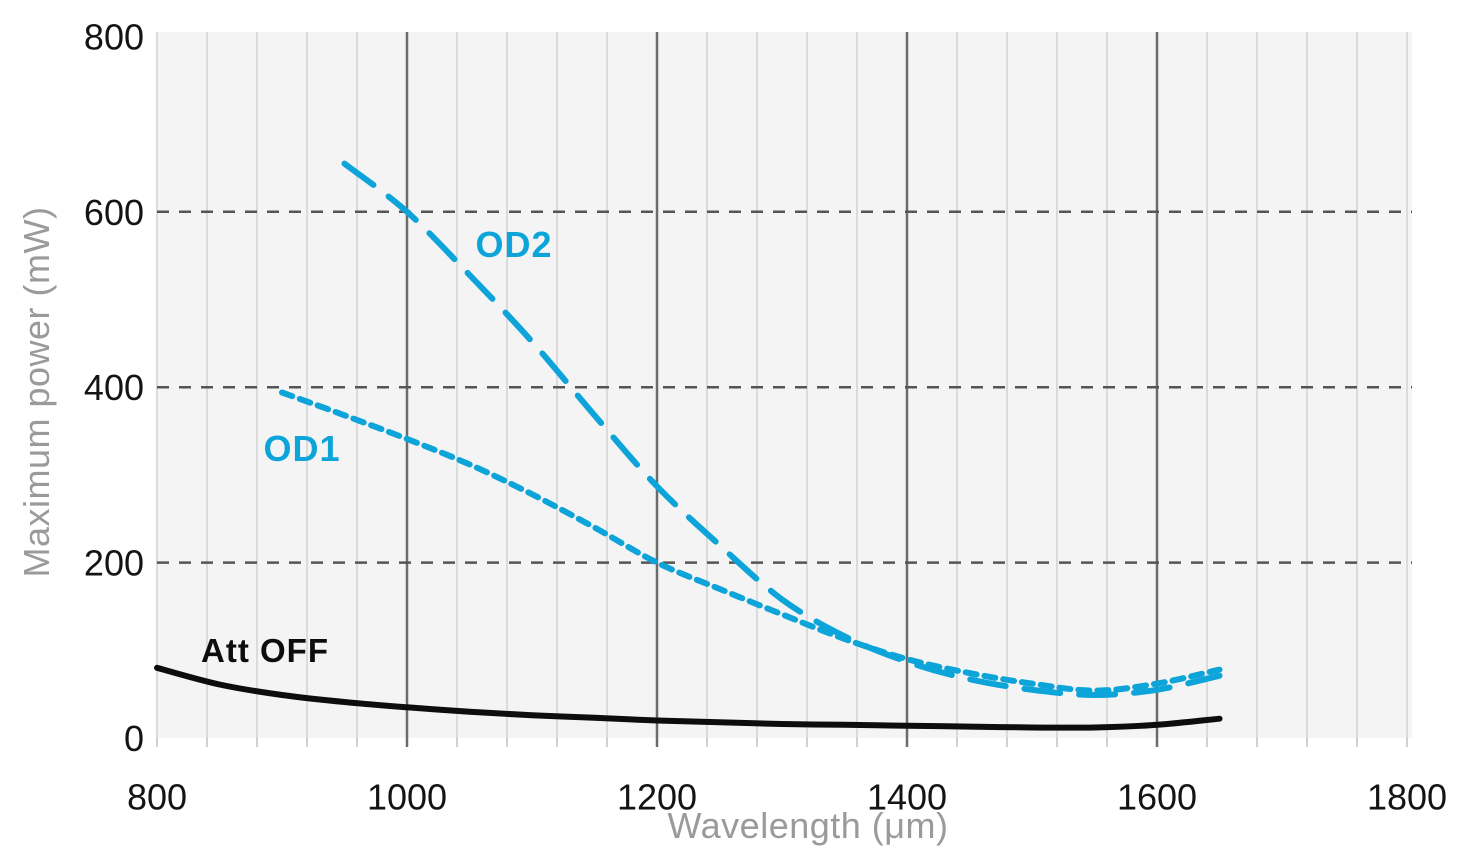  What do you see at coordinates (134, 738) in the screenshot?
I see `y-tick-label: 0` at bounding box center [134, 738].